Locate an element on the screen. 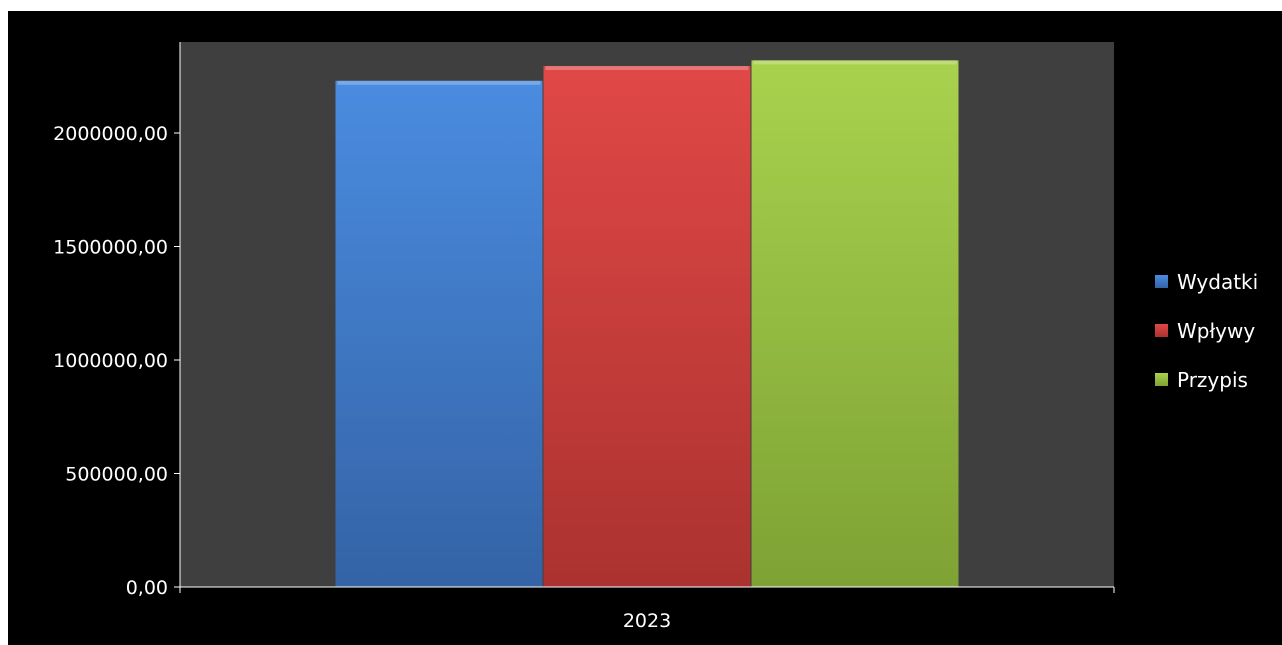 Image resolution: width=1282 pixels, height=645 pixels. legend-swatch-wpływy is located at coordinates (1161, 330).